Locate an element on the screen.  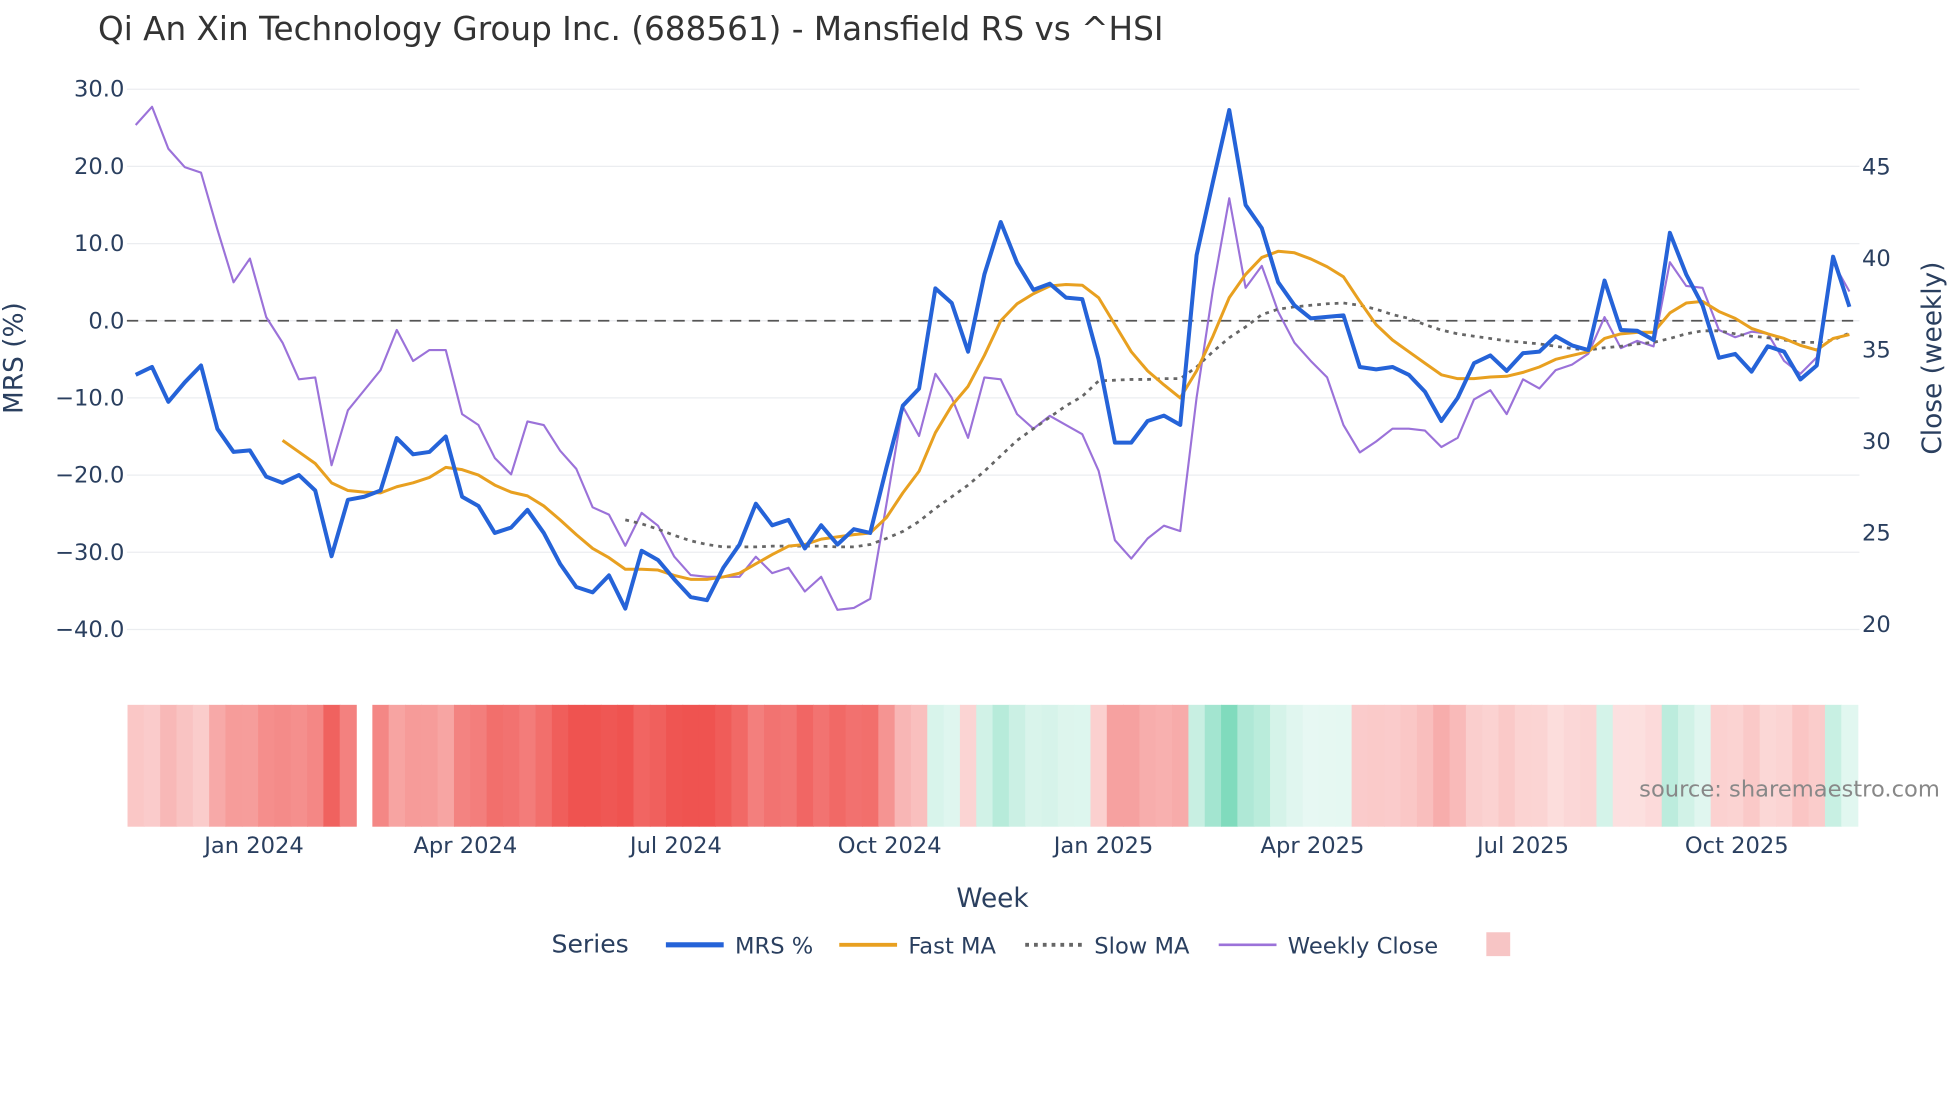
y-axis-label: MRS (%) is located at coordinates (15, 358).